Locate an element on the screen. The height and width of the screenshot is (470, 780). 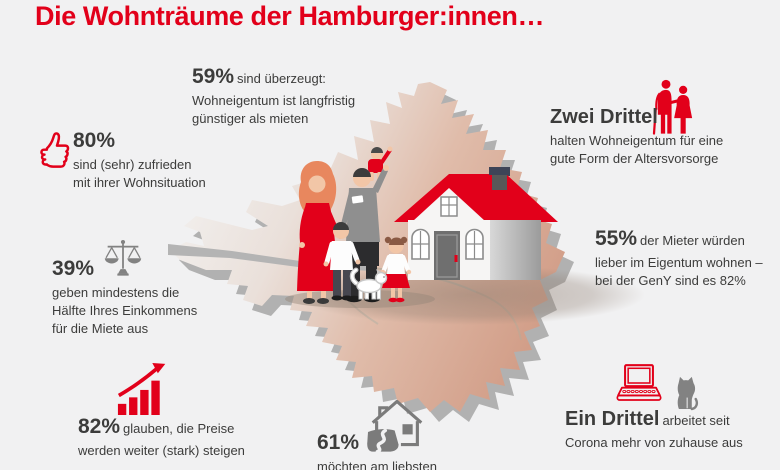
laptop-icon is located at coordinates (639, 382).